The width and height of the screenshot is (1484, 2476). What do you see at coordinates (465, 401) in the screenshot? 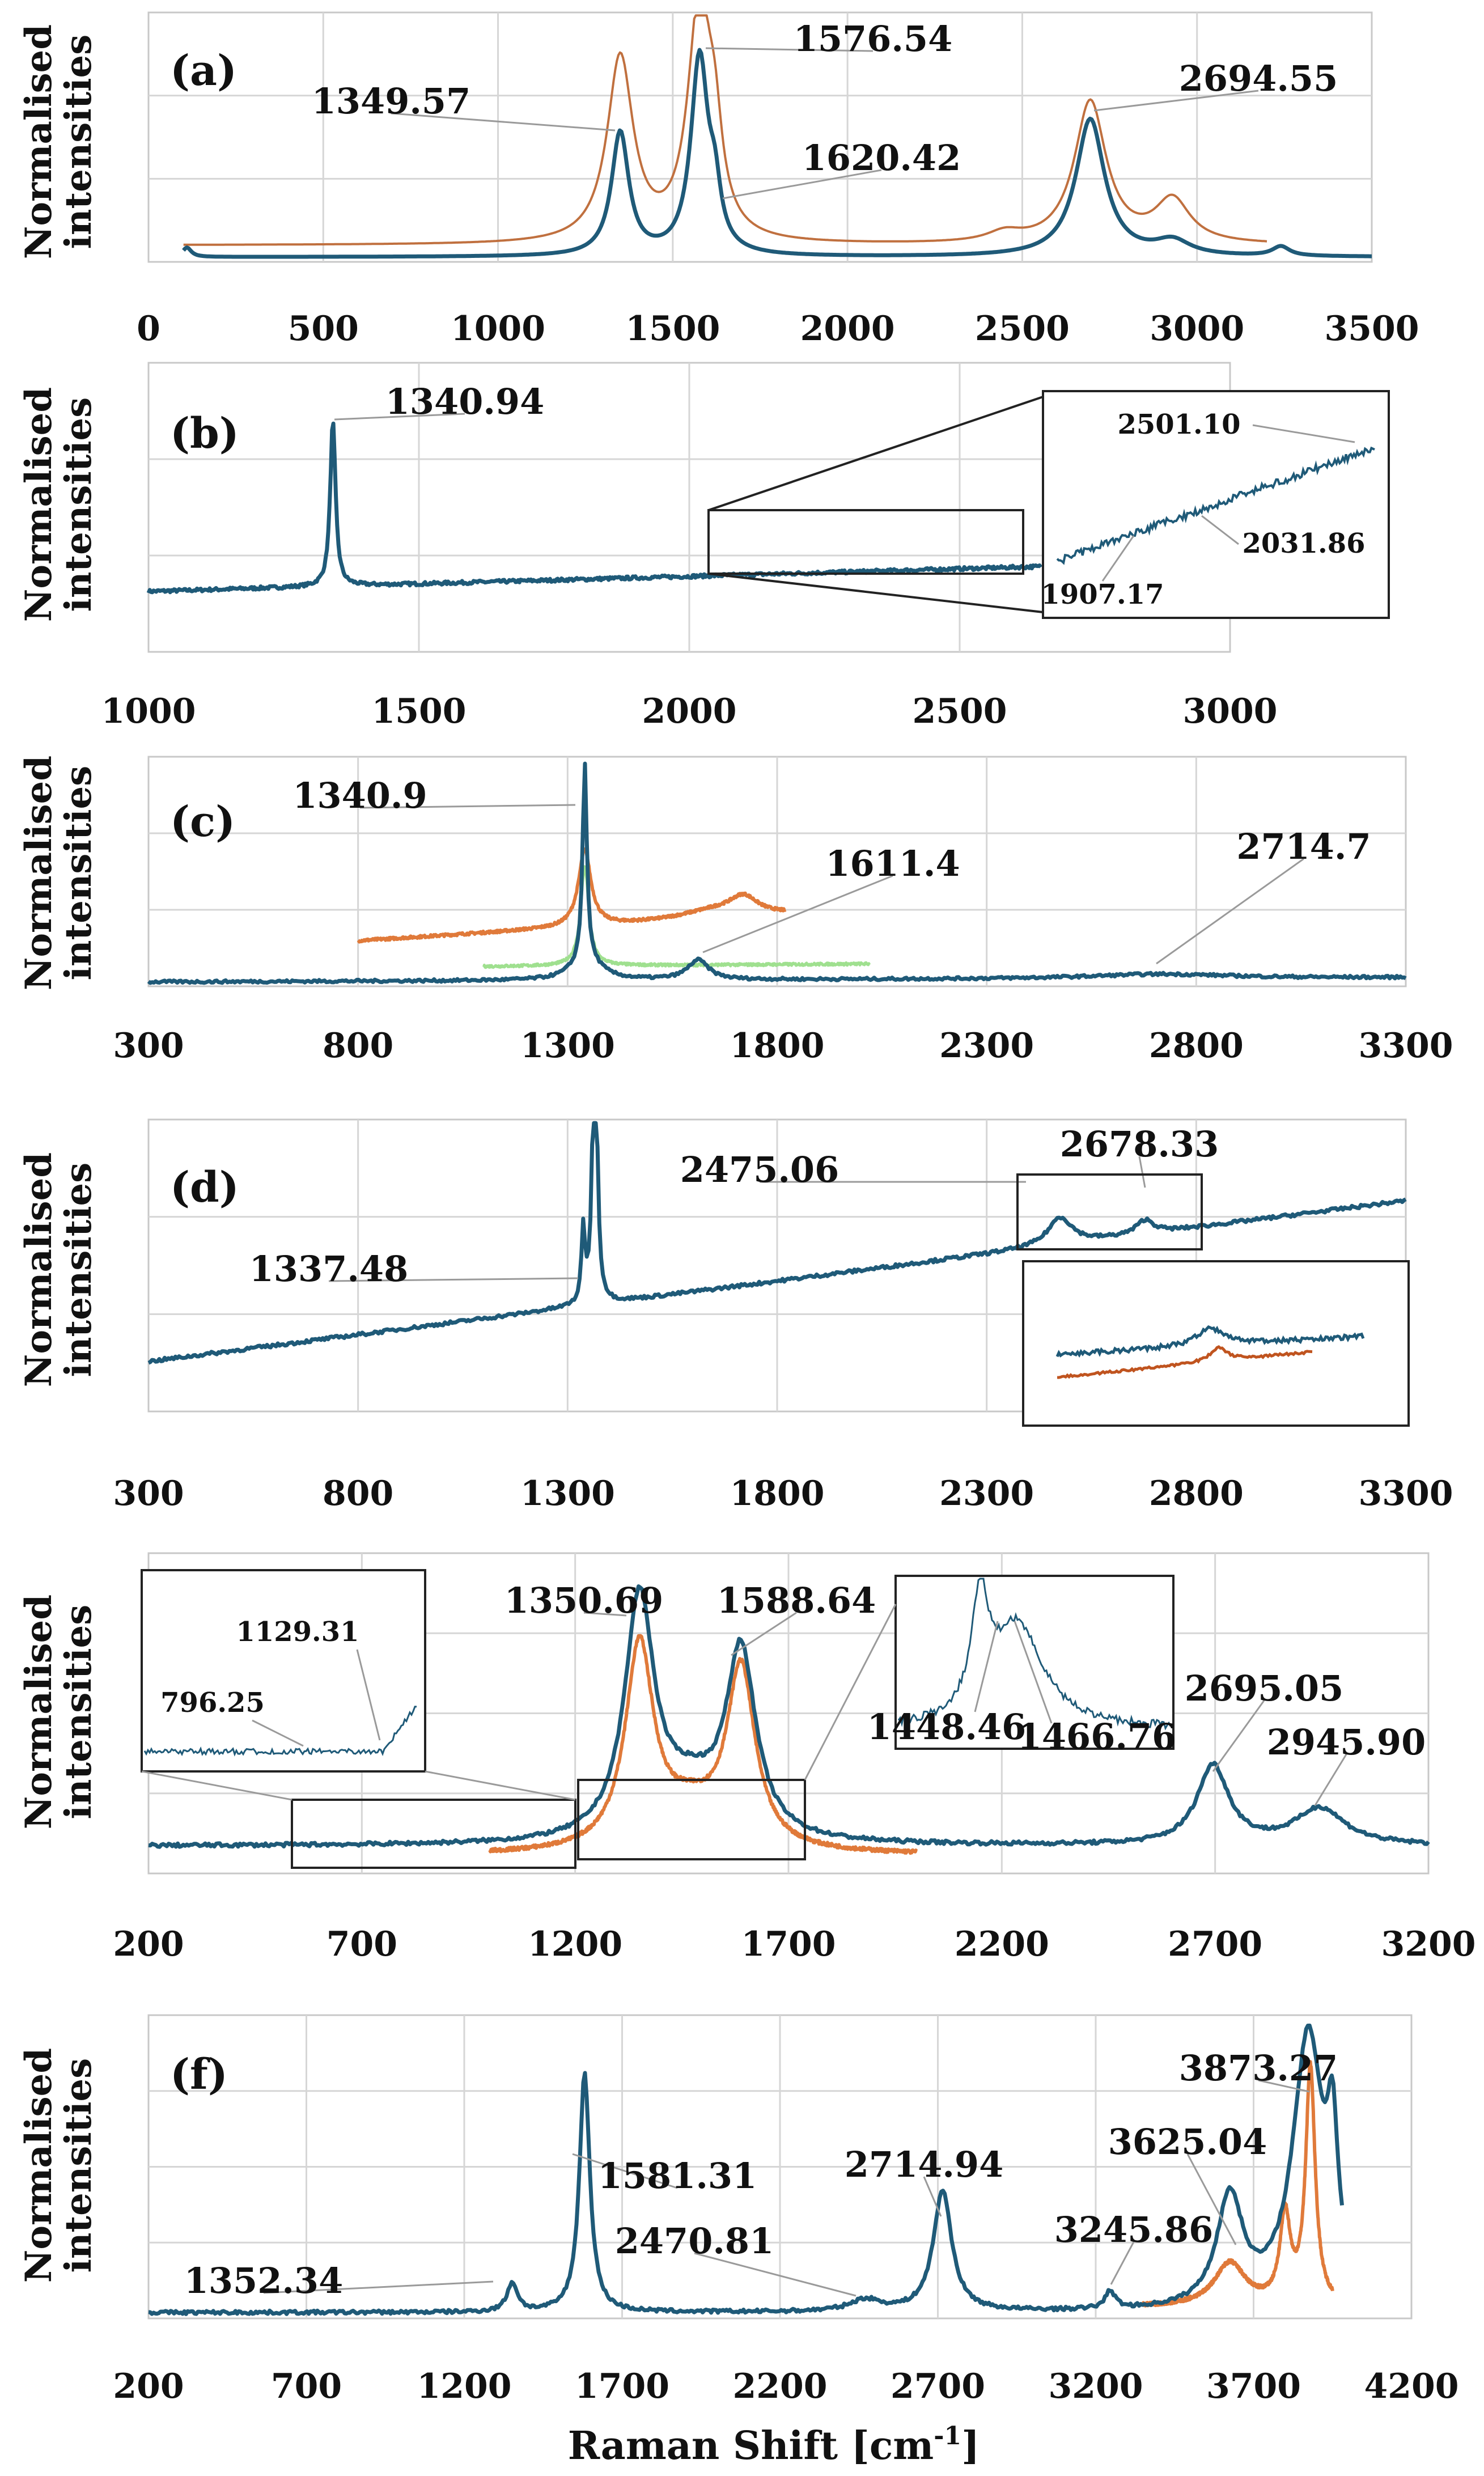
I see `peak-annotation: 1340.94` at bounding box center [465, 401].